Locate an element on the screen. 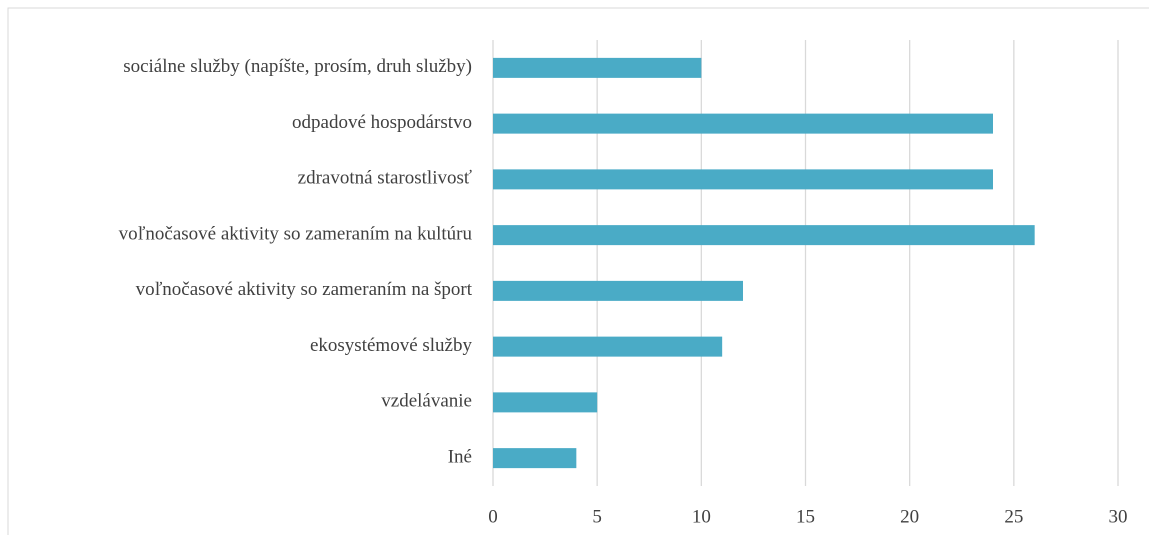  y-tick-label: zdravotná starostlivosť is located at coordinates (385, 178).